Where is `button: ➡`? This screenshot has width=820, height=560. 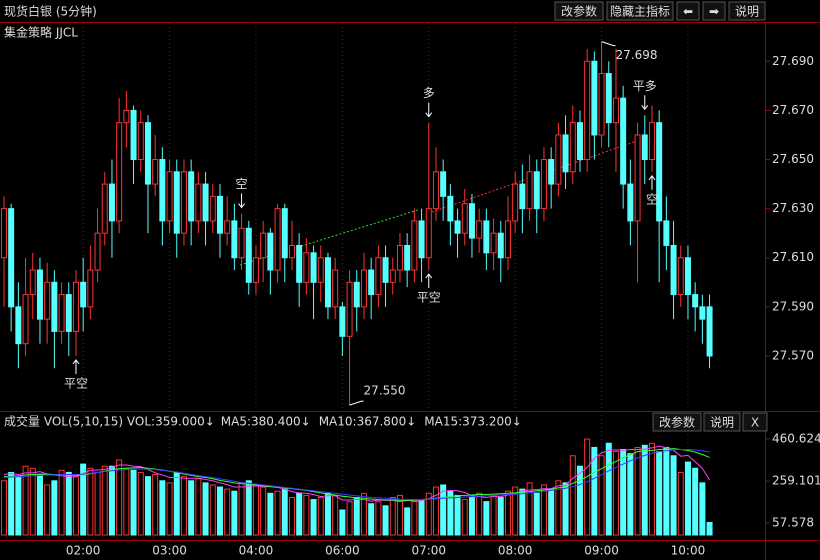
button: ➡ is located at coordinates (714, 11).